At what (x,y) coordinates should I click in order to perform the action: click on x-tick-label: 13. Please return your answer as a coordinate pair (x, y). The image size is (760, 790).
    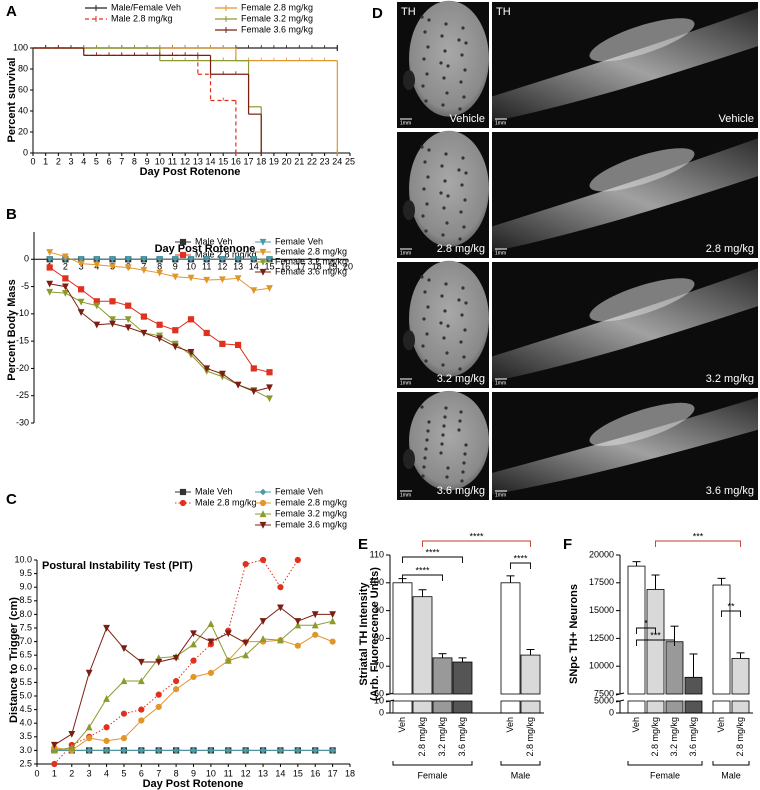
    Looking at the image, I should click on (238, 266).